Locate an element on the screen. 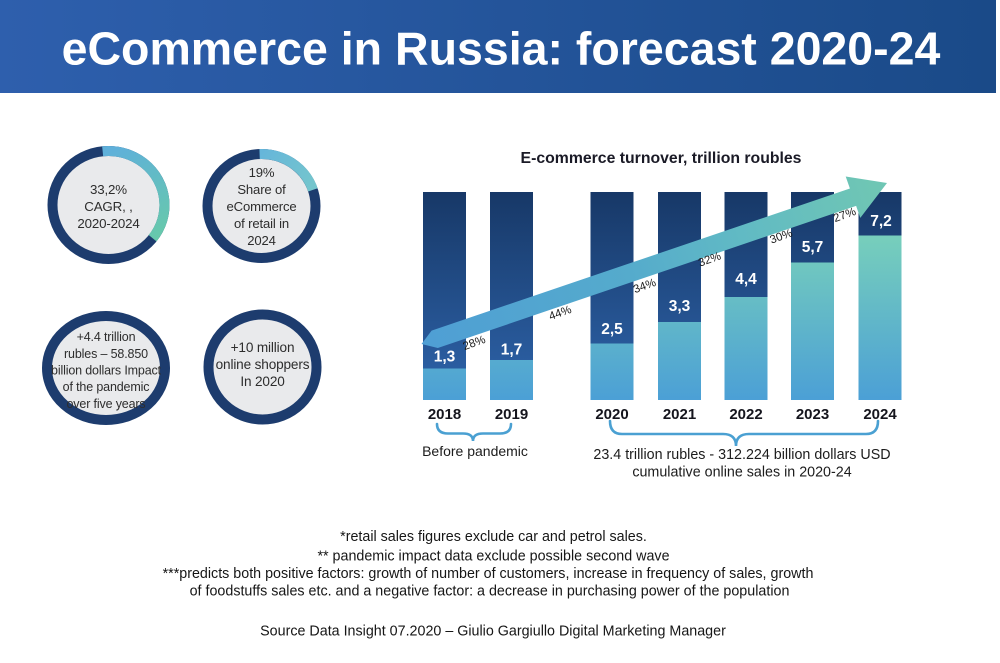  svg-text: 2,5 is located at coordinates (612, 329).